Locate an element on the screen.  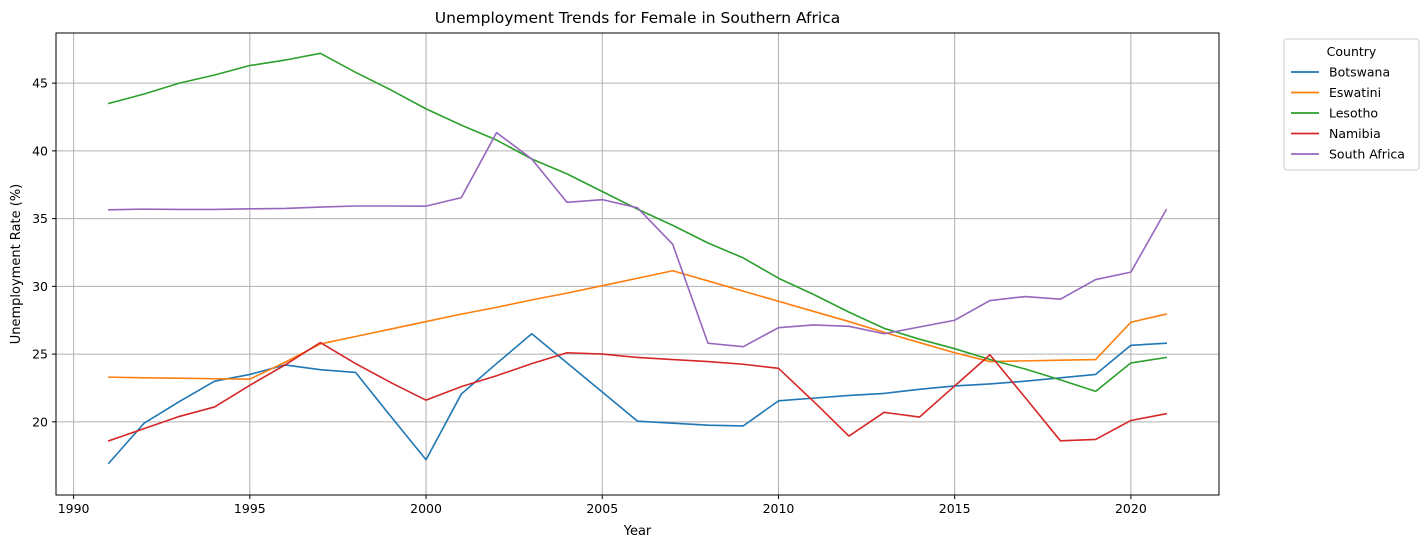
x-tick-label: 2015 is located at coordinates (955, 508).